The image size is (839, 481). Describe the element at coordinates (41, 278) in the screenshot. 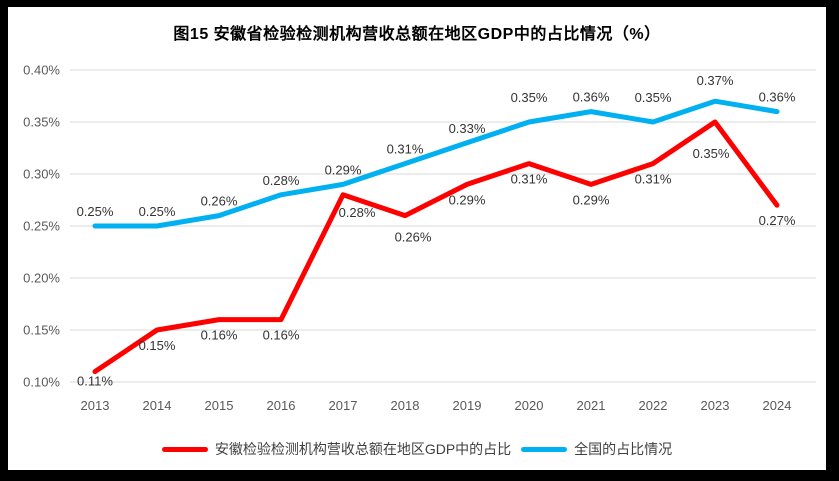

I see `y-axis-tick-label: 0.20%` at that location.